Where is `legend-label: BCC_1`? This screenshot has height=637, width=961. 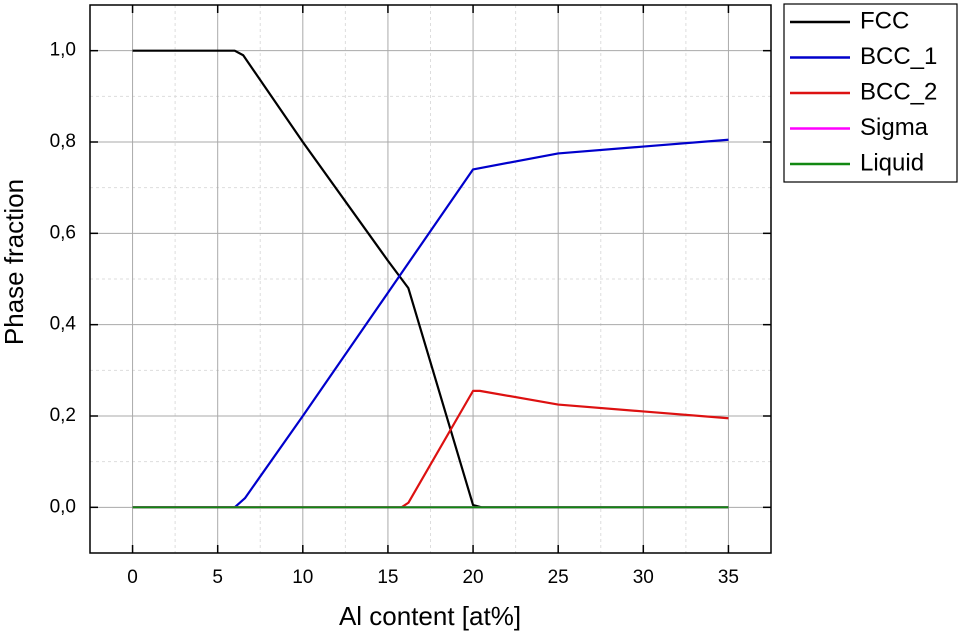
legend-label: BCC_1 is located at coordinates (898, 56).